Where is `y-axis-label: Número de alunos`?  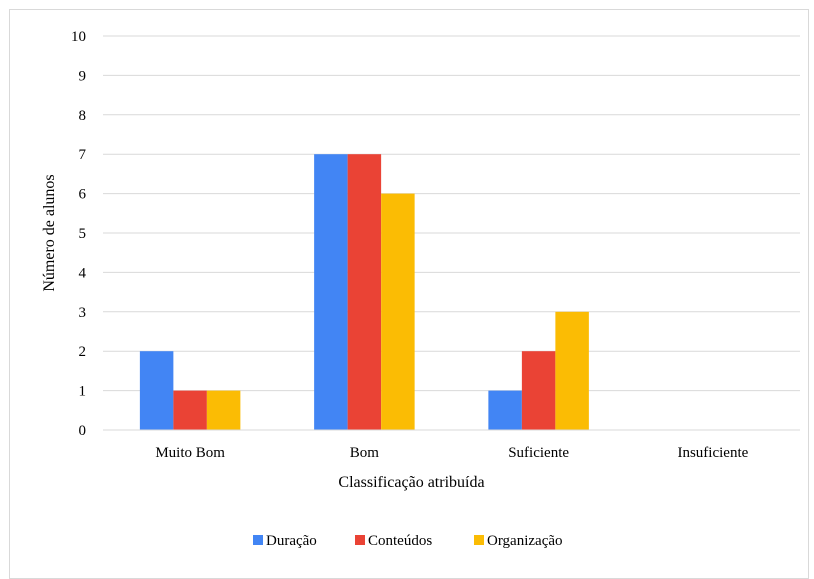
y-axis-label: Número de alunos is located at coordinates (49, 232).